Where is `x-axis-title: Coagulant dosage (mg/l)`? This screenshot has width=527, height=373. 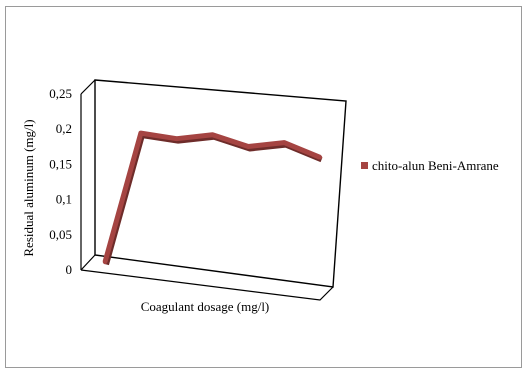 x-axis-title: Coagulant dosage (mg/l) is located at coordinates (205, 306).